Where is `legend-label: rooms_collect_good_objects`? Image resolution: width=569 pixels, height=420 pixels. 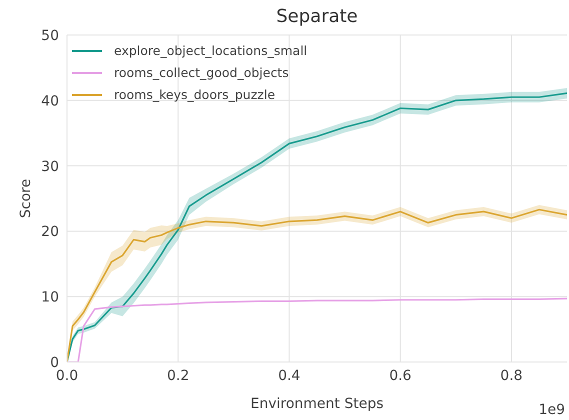
legend-label: rooms_collect_good_objects is located at coordinates (201, 73).